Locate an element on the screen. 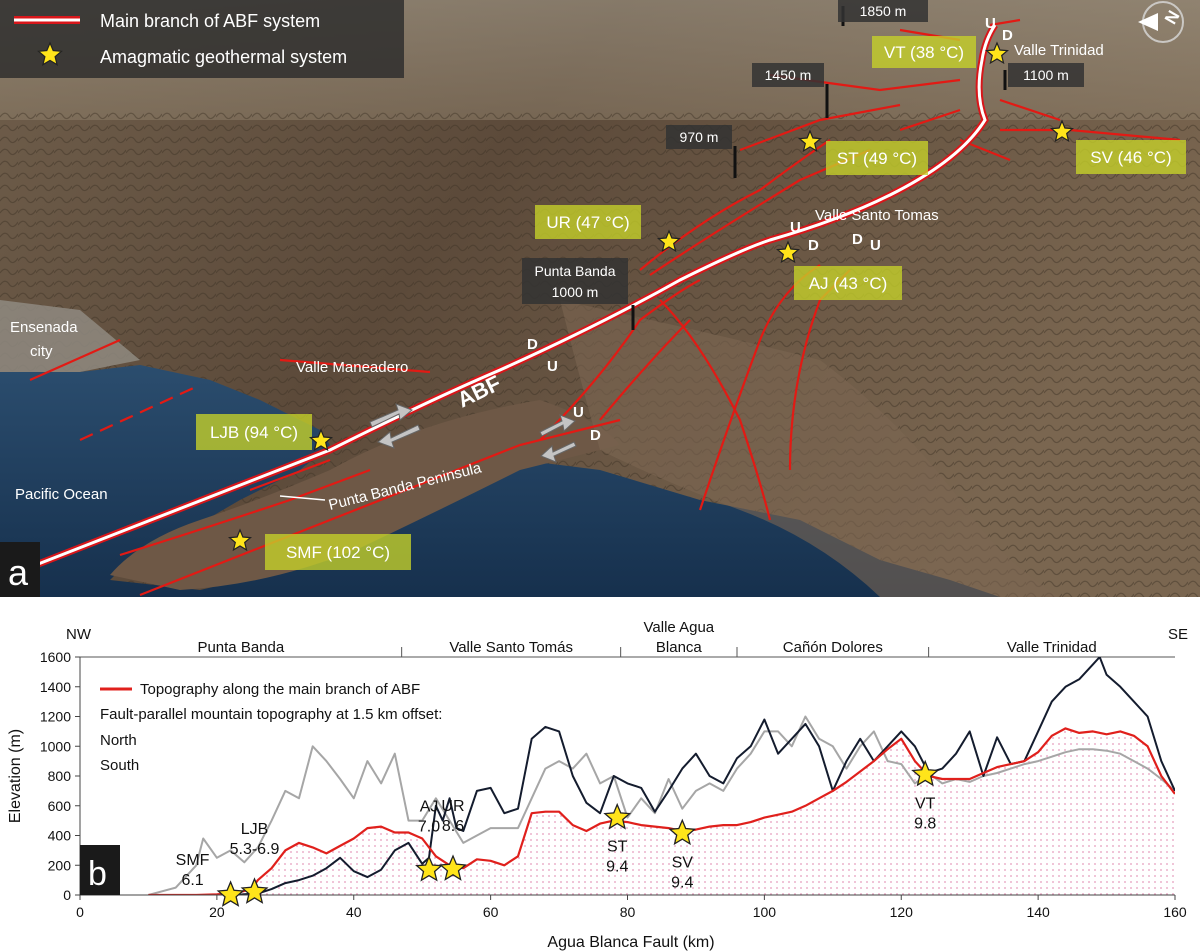 The width and height of the screenshot is (1200, 952). region-label: Valle Trinidad is located at coordinates (1052, 647).